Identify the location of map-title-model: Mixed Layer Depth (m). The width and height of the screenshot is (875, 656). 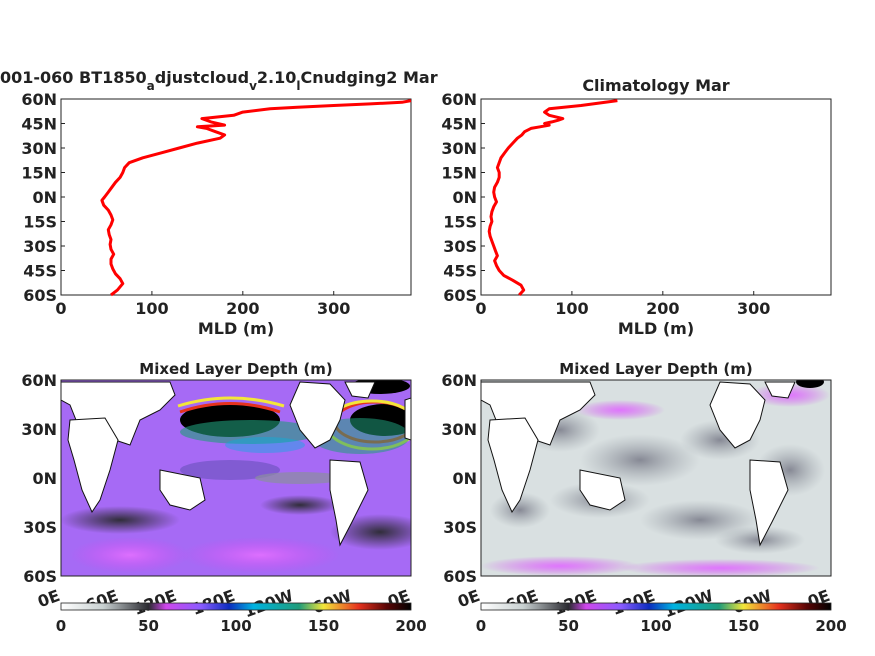
(235, 369).